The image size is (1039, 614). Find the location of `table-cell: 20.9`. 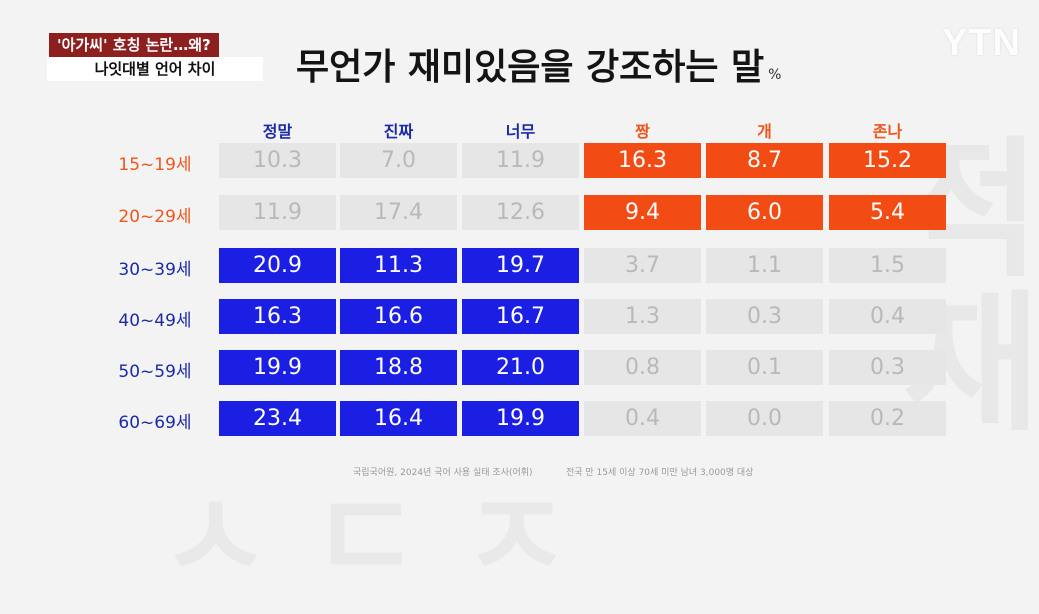

table-cell: 20.9 is located at coordinates (277, 265).